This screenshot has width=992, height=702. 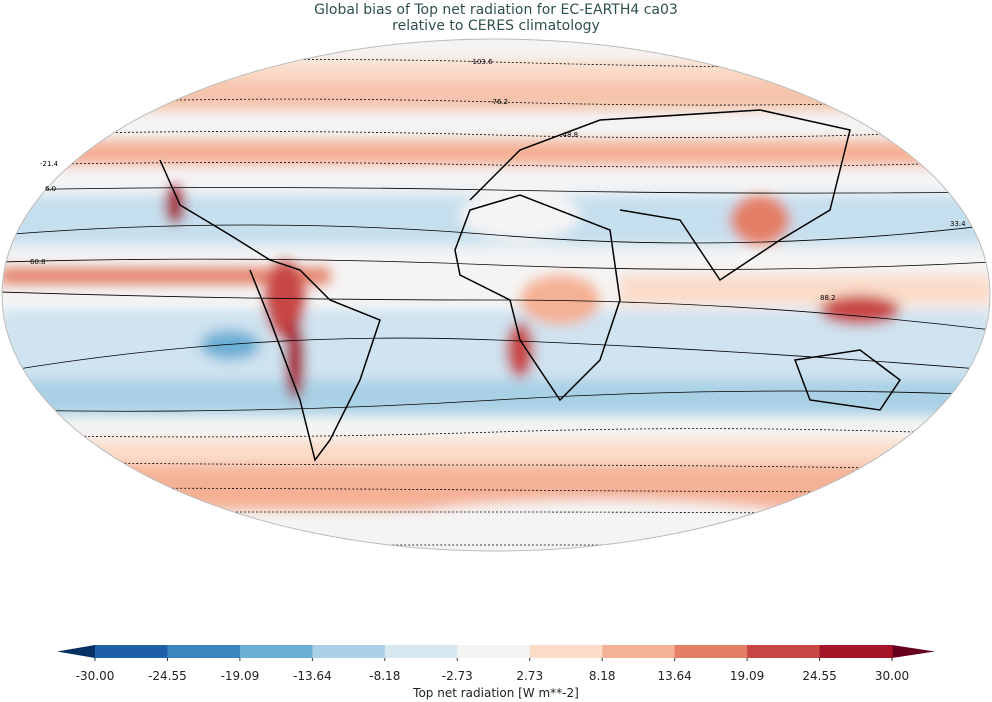 What do you see at coordinates (569, 135) in the screenshot?
I see `contour-label: -48.8` at bounding box center [569, 135].